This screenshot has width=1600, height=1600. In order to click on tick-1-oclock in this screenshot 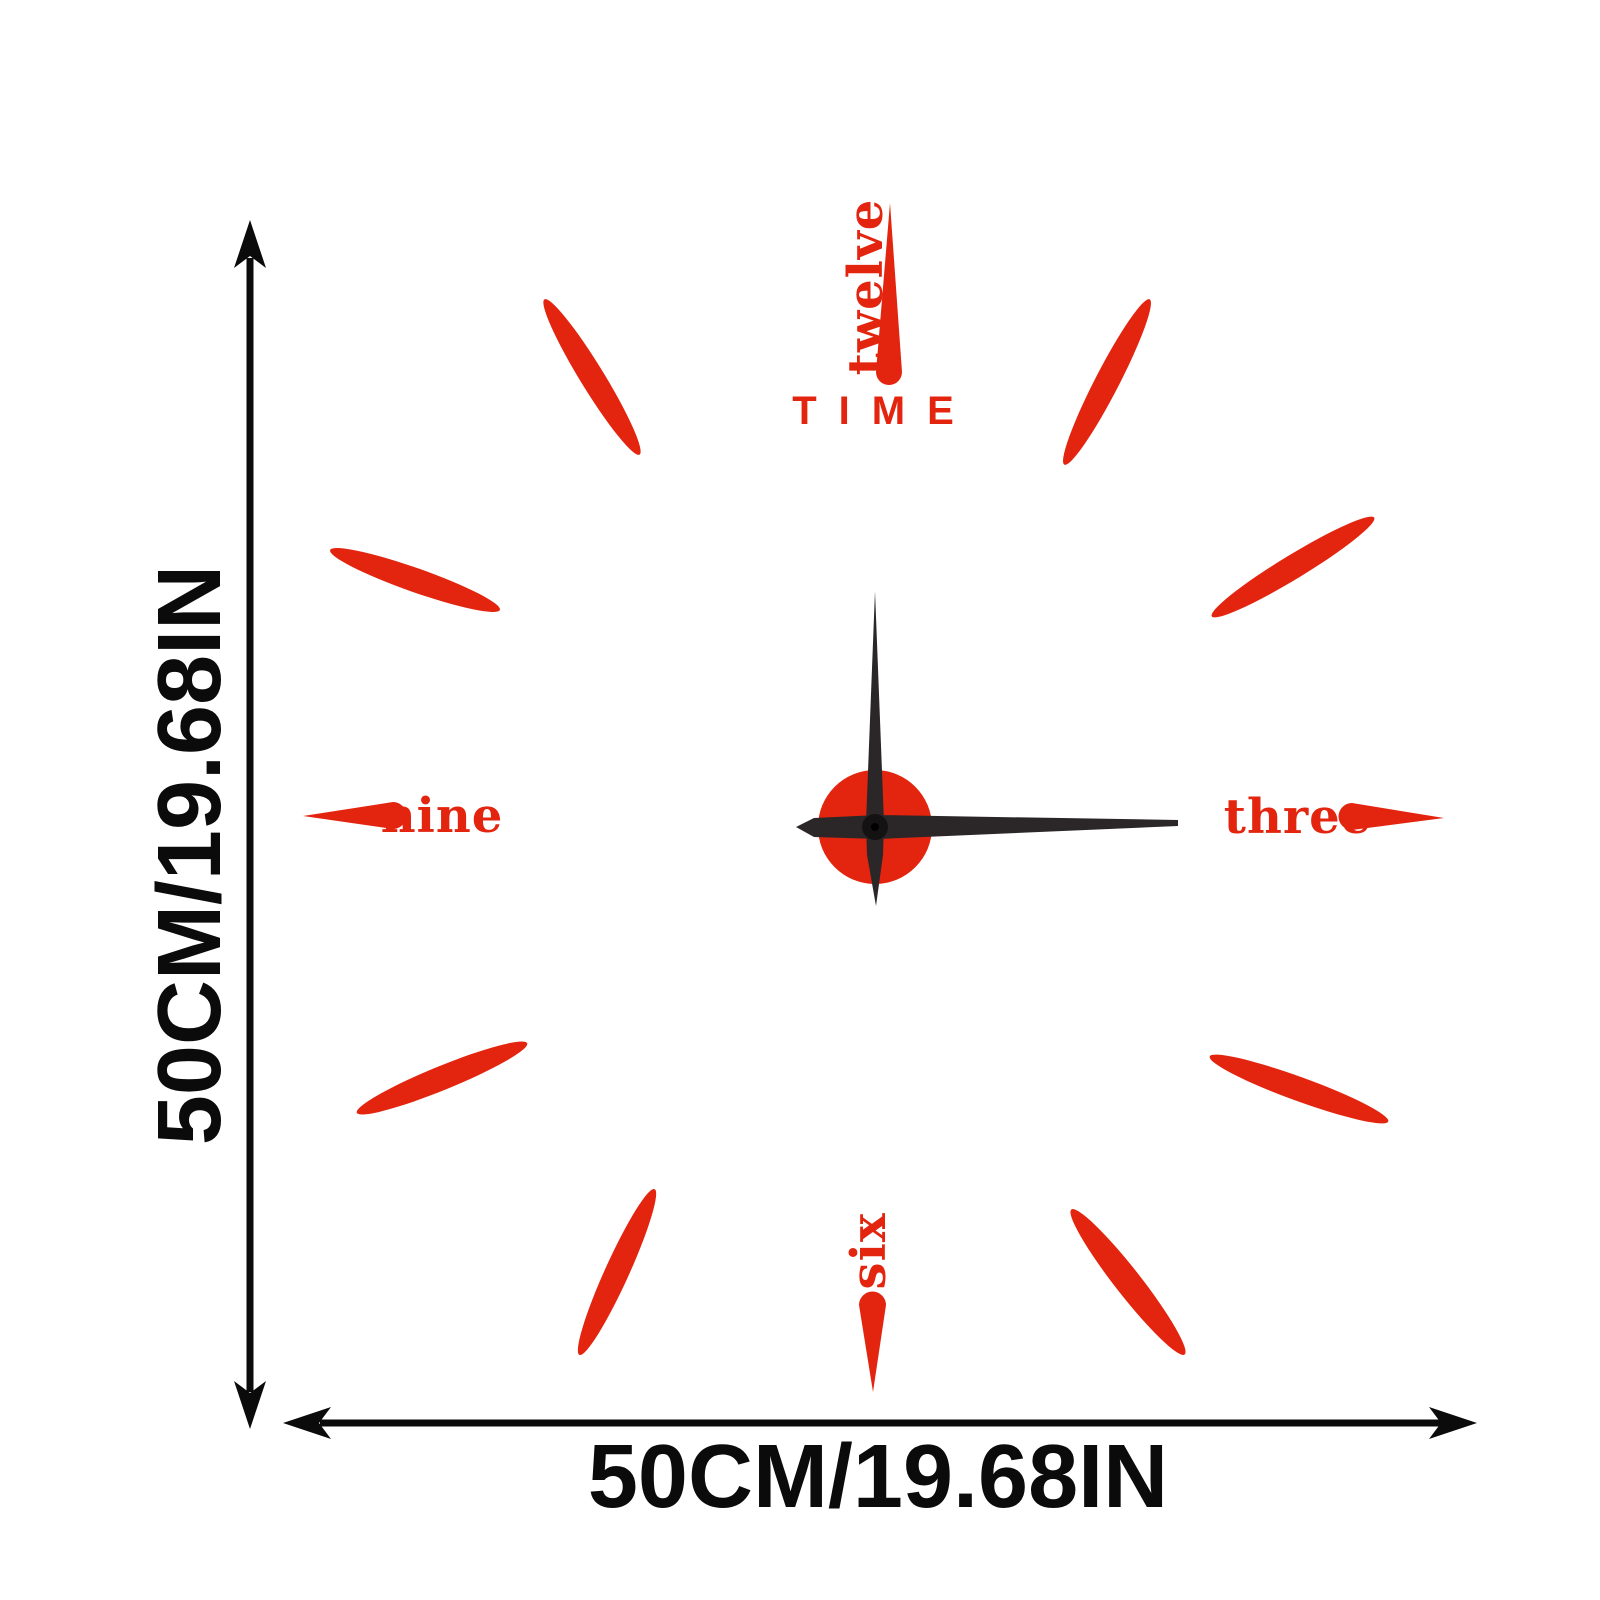, I will do `click(1107, 382)`.